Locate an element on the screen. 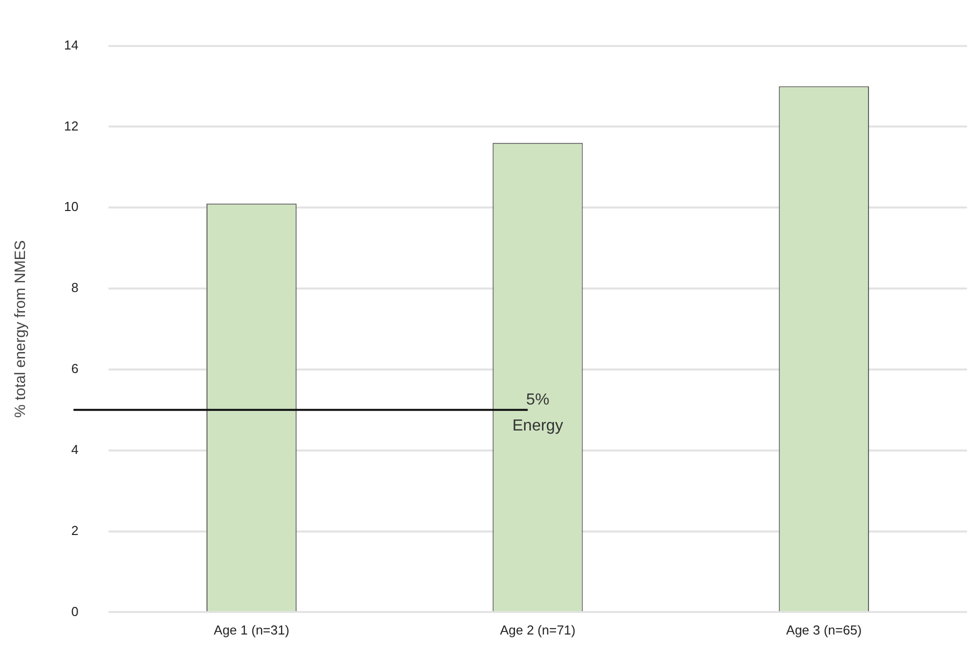 The image size is (975, 656). y-tick-label: 0 is located at coordinates (74, 611).